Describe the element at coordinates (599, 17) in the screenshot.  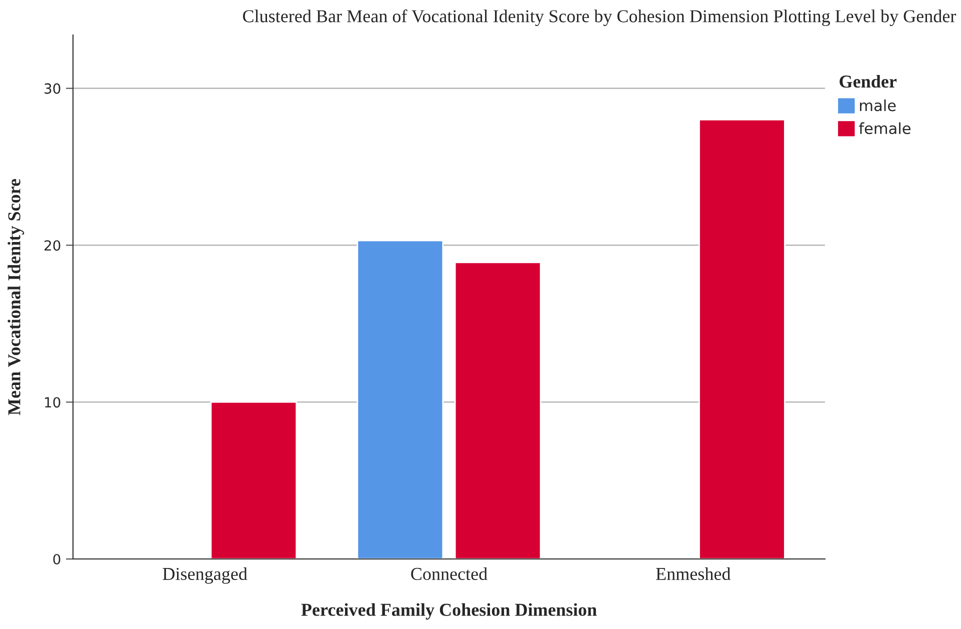
I see `chart-title: Clustered Bar Mean of Vocational Idenity Score by Cohesion Dimension Plotting Level by Gender` at that location.